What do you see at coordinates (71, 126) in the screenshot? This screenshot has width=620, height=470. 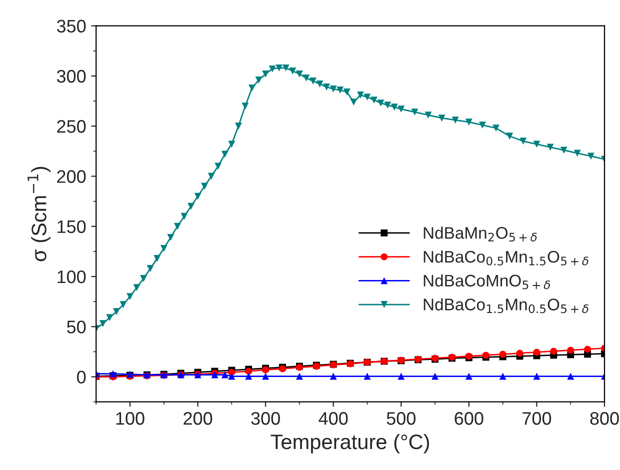 I see `y-tick-label: 250` at bounding box center [71, 126].